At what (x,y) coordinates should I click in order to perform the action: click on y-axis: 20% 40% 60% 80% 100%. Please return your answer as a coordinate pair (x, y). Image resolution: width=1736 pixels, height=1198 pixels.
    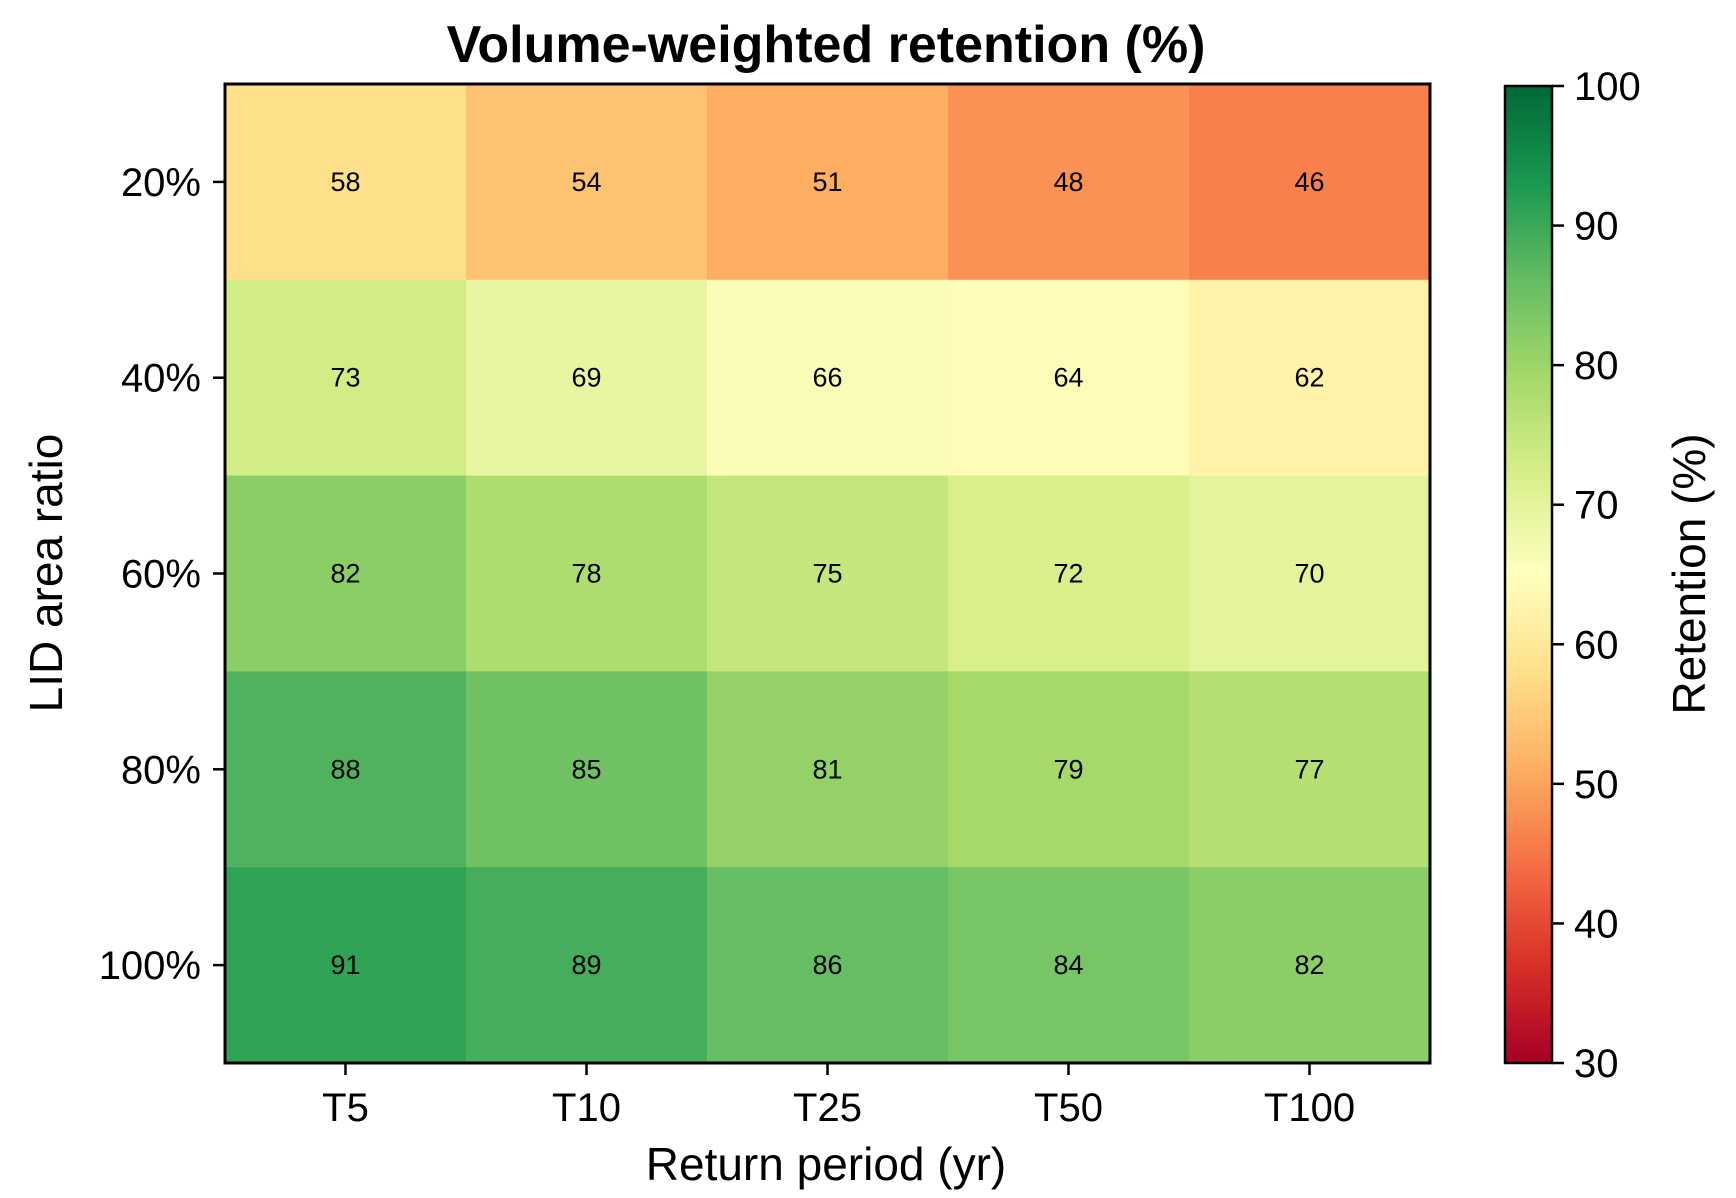
    Looking at the image, I should click on (162, 574).